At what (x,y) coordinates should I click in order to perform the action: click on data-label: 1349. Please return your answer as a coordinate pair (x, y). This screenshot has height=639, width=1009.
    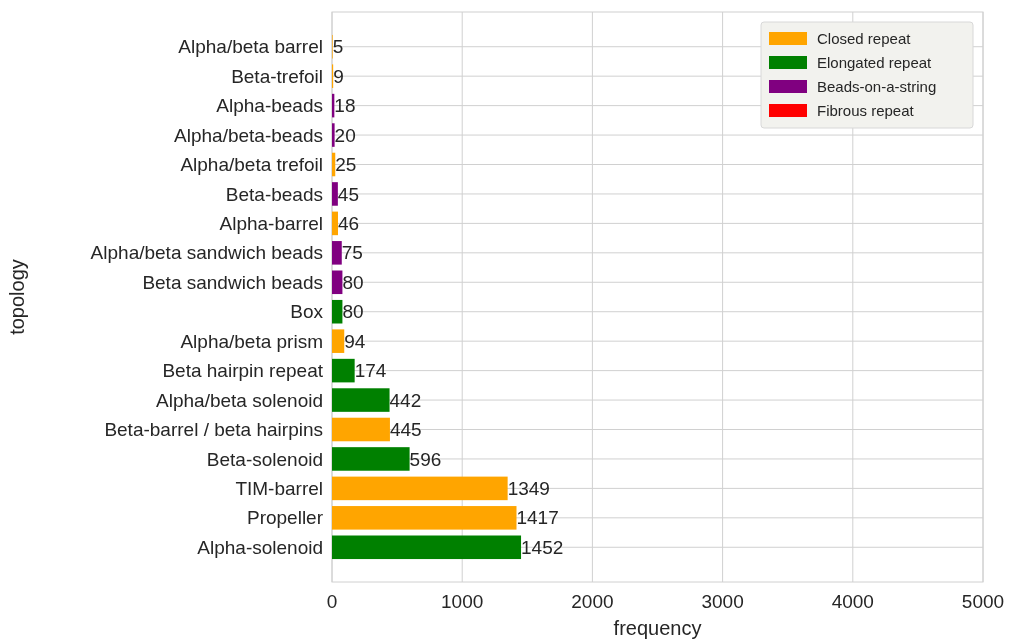
    Looking at the image, I should click on (528, 489).